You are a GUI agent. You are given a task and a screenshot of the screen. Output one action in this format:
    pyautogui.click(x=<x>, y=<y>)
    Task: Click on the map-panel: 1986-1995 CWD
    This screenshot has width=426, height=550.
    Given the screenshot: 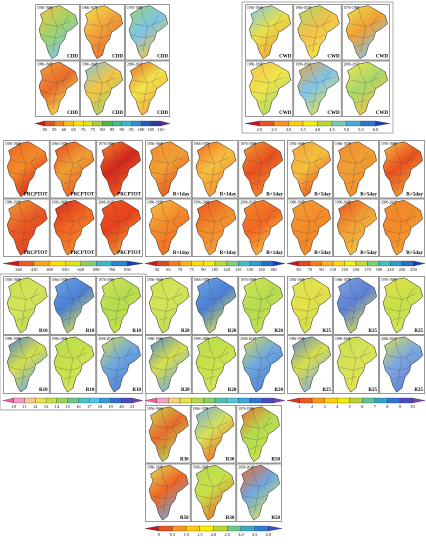 What is the action you would take?
    pyautogui.click(x=269, y=88)
    